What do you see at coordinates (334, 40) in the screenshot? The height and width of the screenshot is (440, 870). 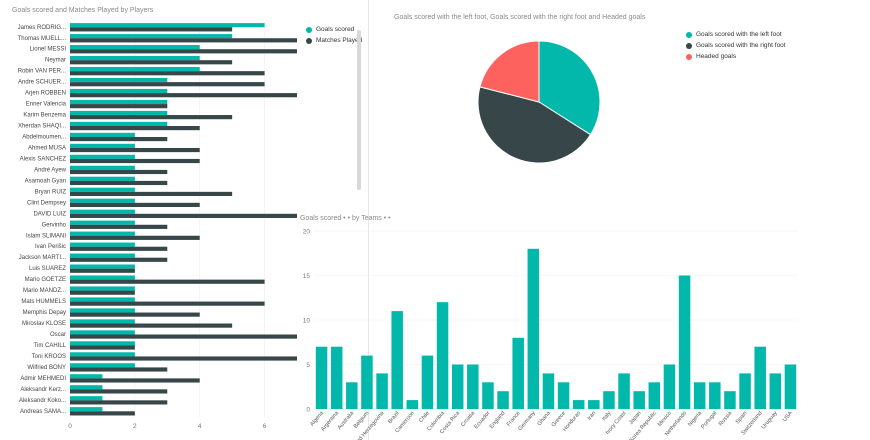 I see `legend-matches-played: Matches Played` at bounding box center [334, 40].